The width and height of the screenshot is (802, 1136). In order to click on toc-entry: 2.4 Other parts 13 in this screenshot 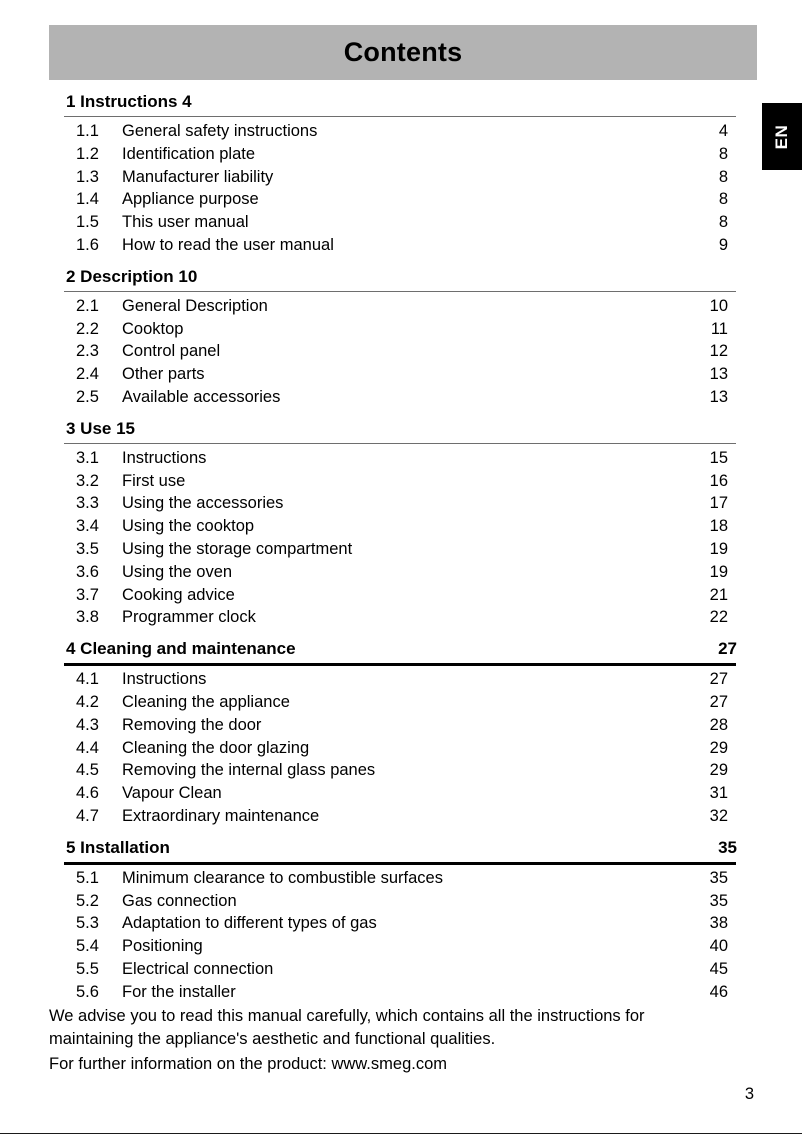, I will do `click(402, 374)`.